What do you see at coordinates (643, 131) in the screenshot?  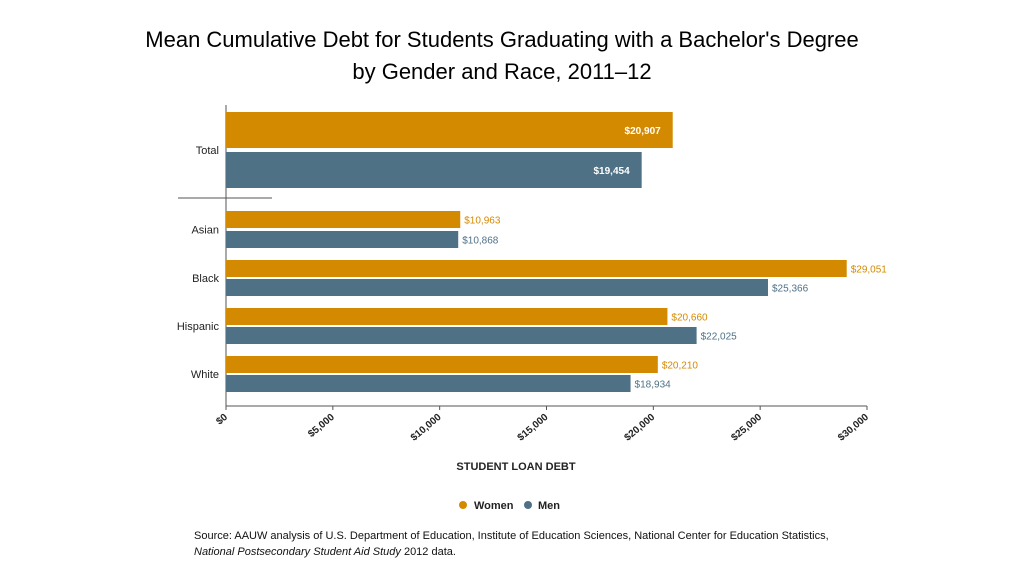 I see `data-label-women: $20,907` at bounding box center [643, 131].